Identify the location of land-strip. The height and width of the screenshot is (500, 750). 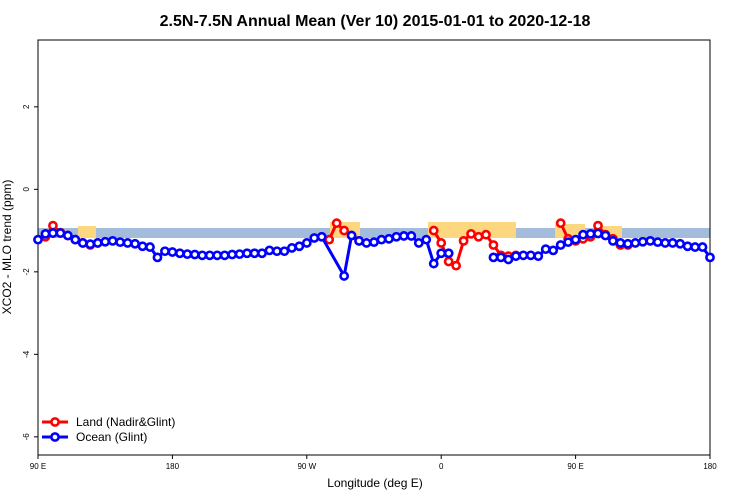
(87, 232).